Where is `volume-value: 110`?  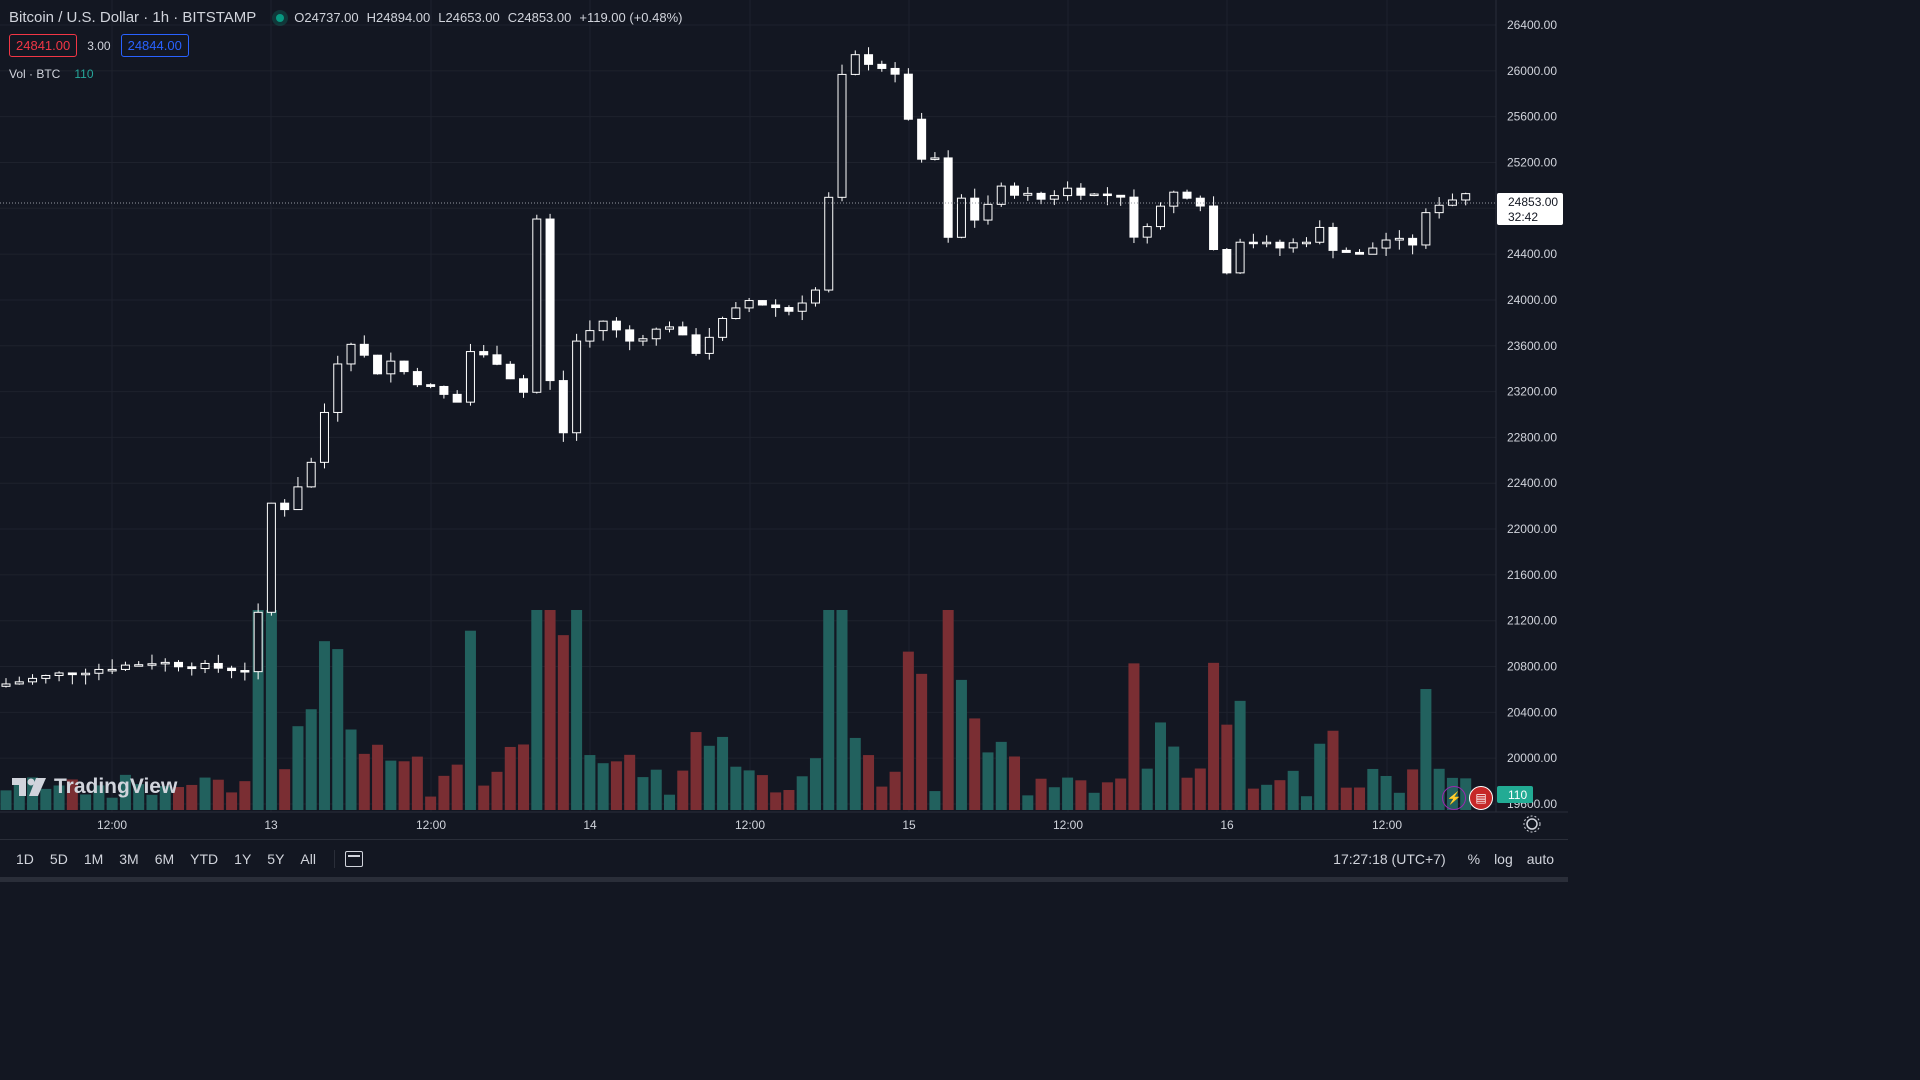
volume-value: 110 is located at coordinates (84, 74).